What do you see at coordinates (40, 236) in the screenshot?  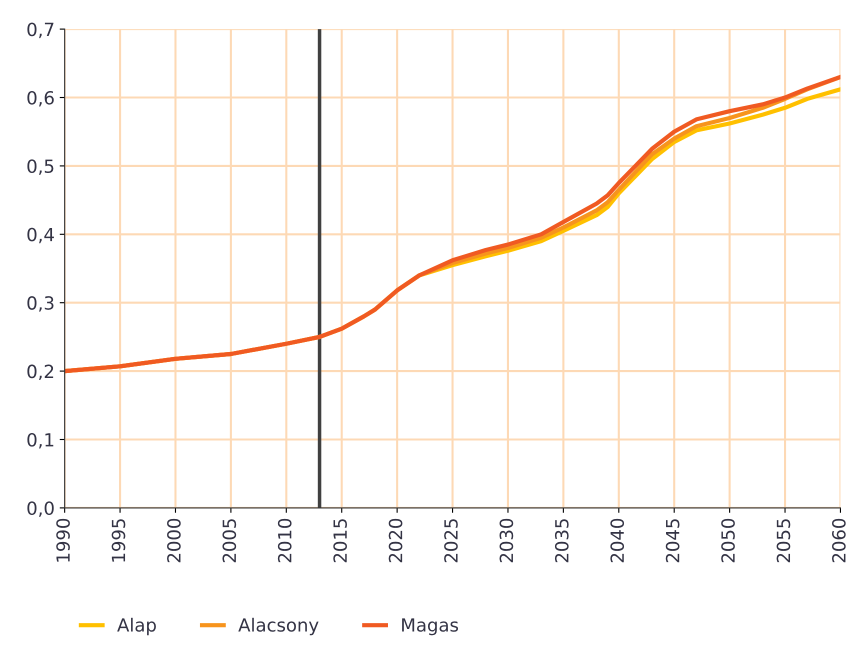 I see `y-tick-label: 0,4` at bounding box center [40, 236].